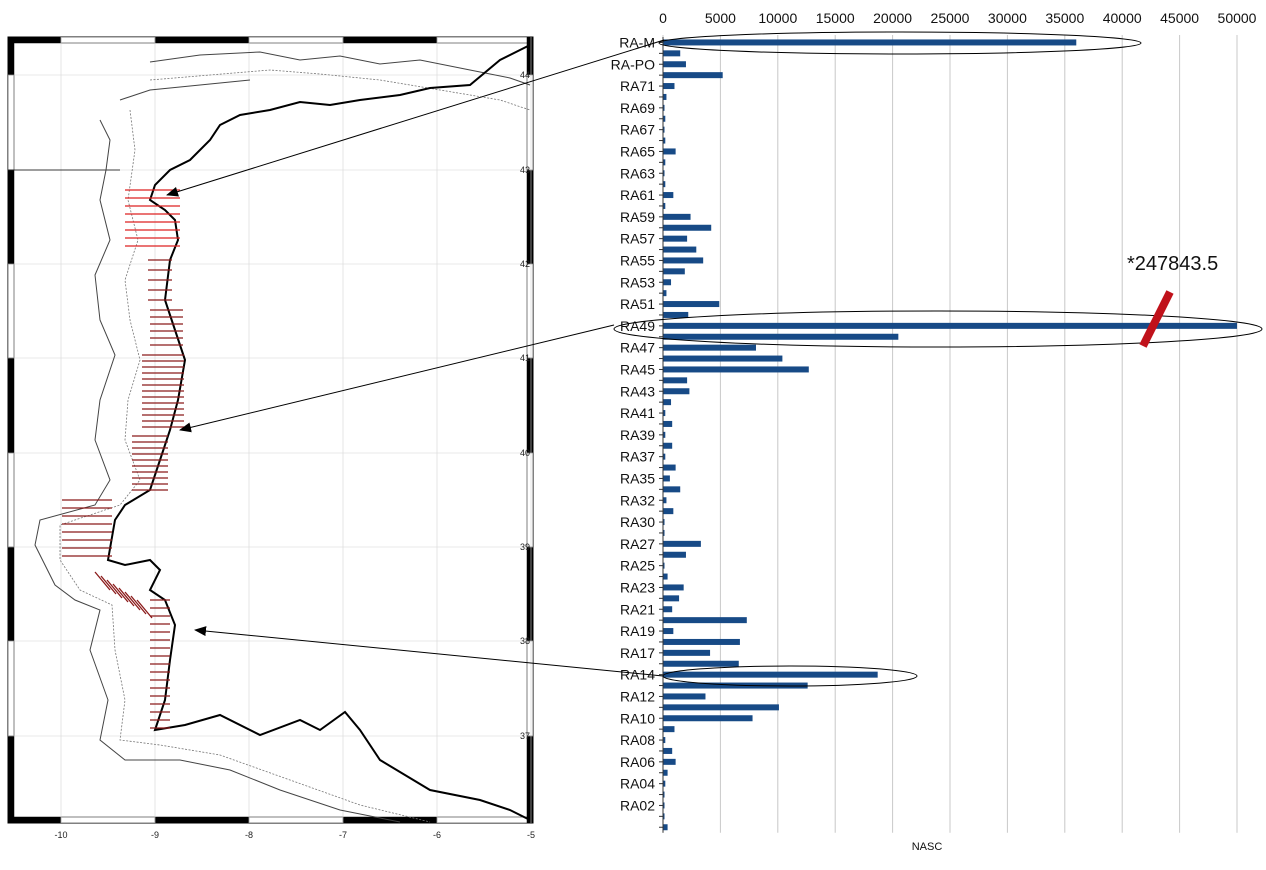 The height and width of the screenshot is (870, 1266). Describe the element at coordinates (1172, 264) in the screenshot. I see `clipped-bar-value: *247843.5` at that location.